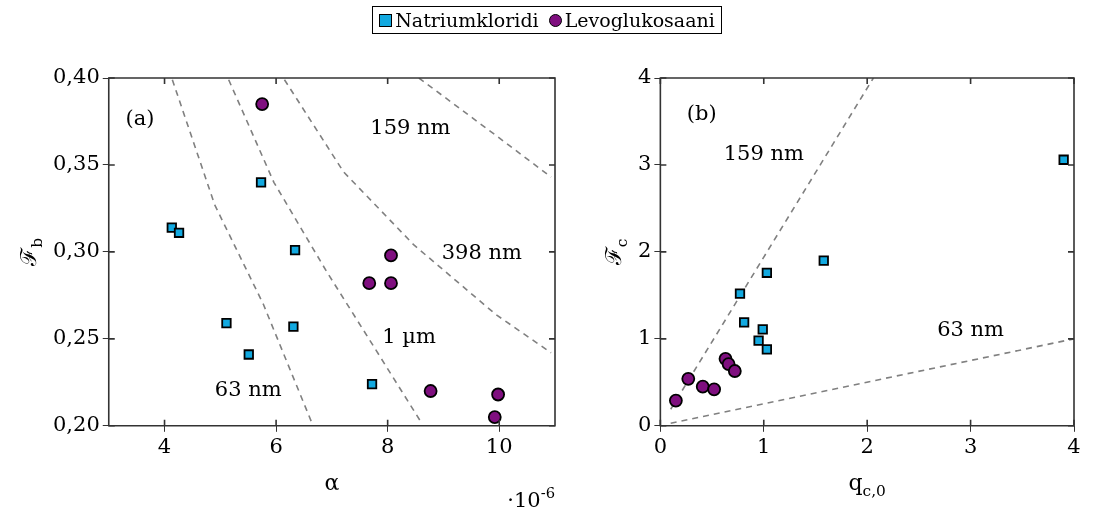 This screenshot has width=1094, height=519. I want to click on legend-label: Levoglukosaani, so click(639, 20).